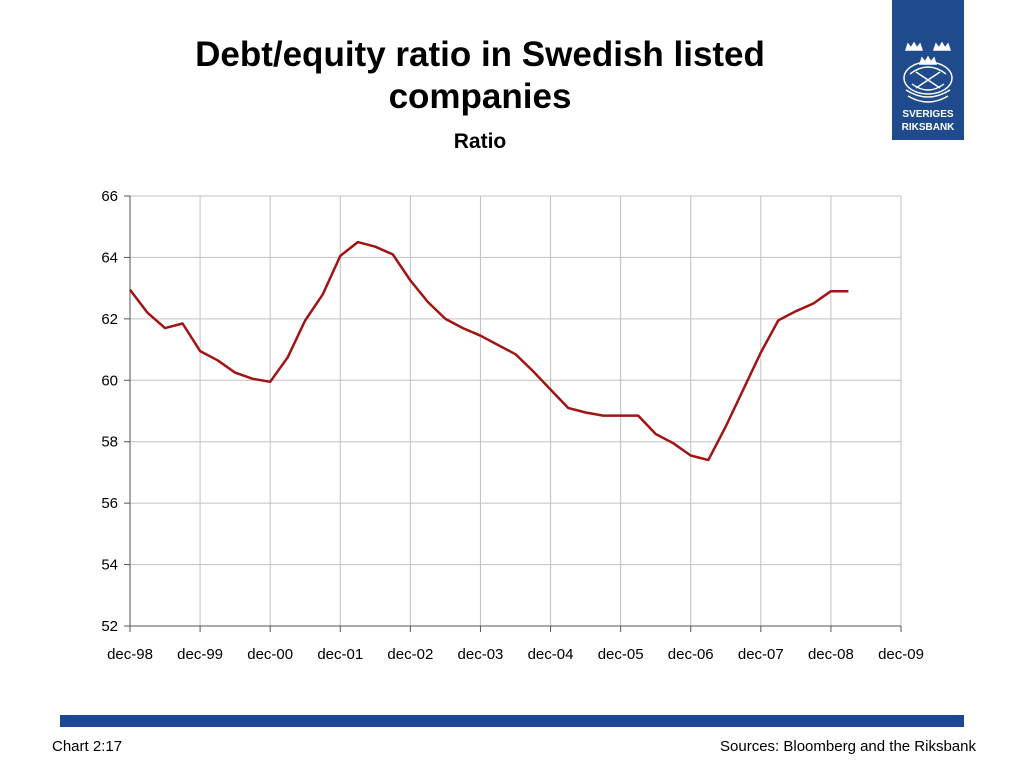 This screenshot has width=1024, height=768. I want to click on chart-number: Chart 2:17, so click(87, 746).